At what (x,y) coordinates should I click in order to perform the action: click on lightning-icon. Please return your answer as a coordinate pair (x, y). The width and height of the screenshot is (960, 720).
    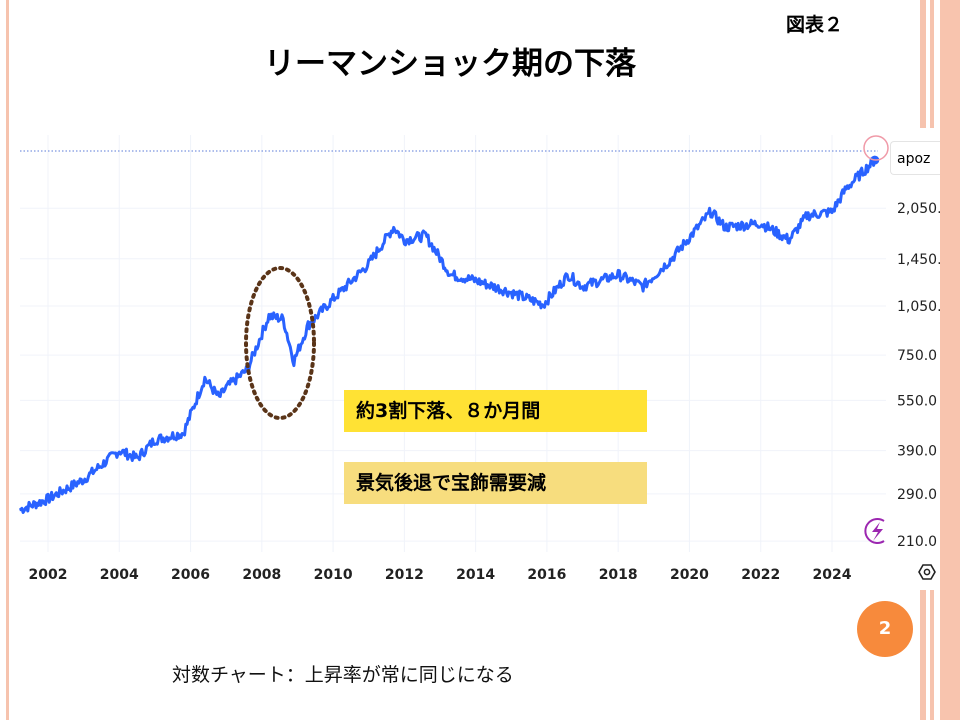
    Looking at the image, I should click on (874, 531).